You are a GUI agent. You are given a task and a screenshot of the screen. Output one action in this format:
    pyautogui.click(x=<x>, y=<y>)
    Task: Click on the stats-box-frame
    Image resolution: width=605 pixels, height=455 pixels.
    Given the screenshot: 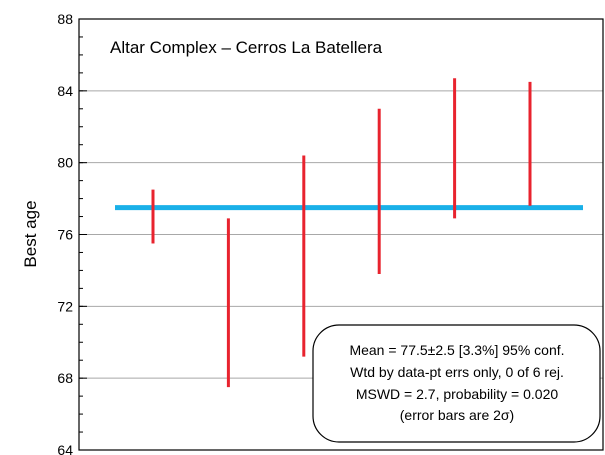 What is the action you would take?
    pyautogui.click(x=456, y=383)
    